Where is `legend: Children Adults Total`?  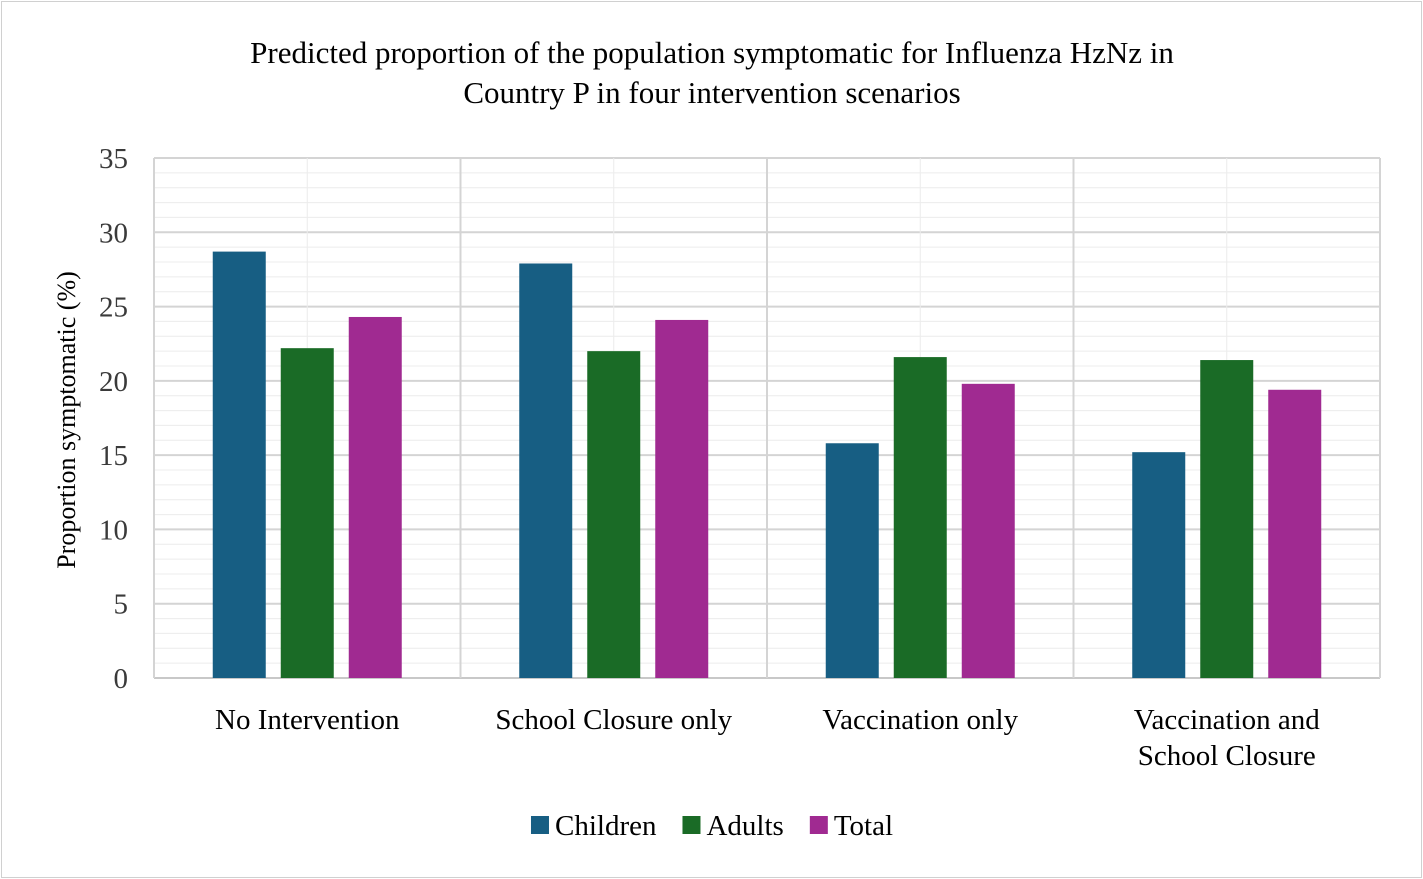 legend: Children Adults Total is located at coordinates (711, 826).